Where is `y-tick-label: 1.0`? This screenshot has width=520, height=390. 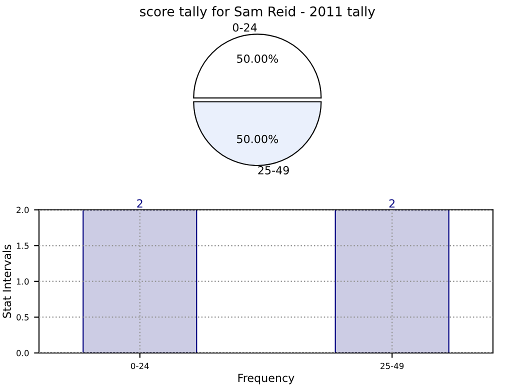
y-tick-label: 1.0 is located at coordinates (22, 281).